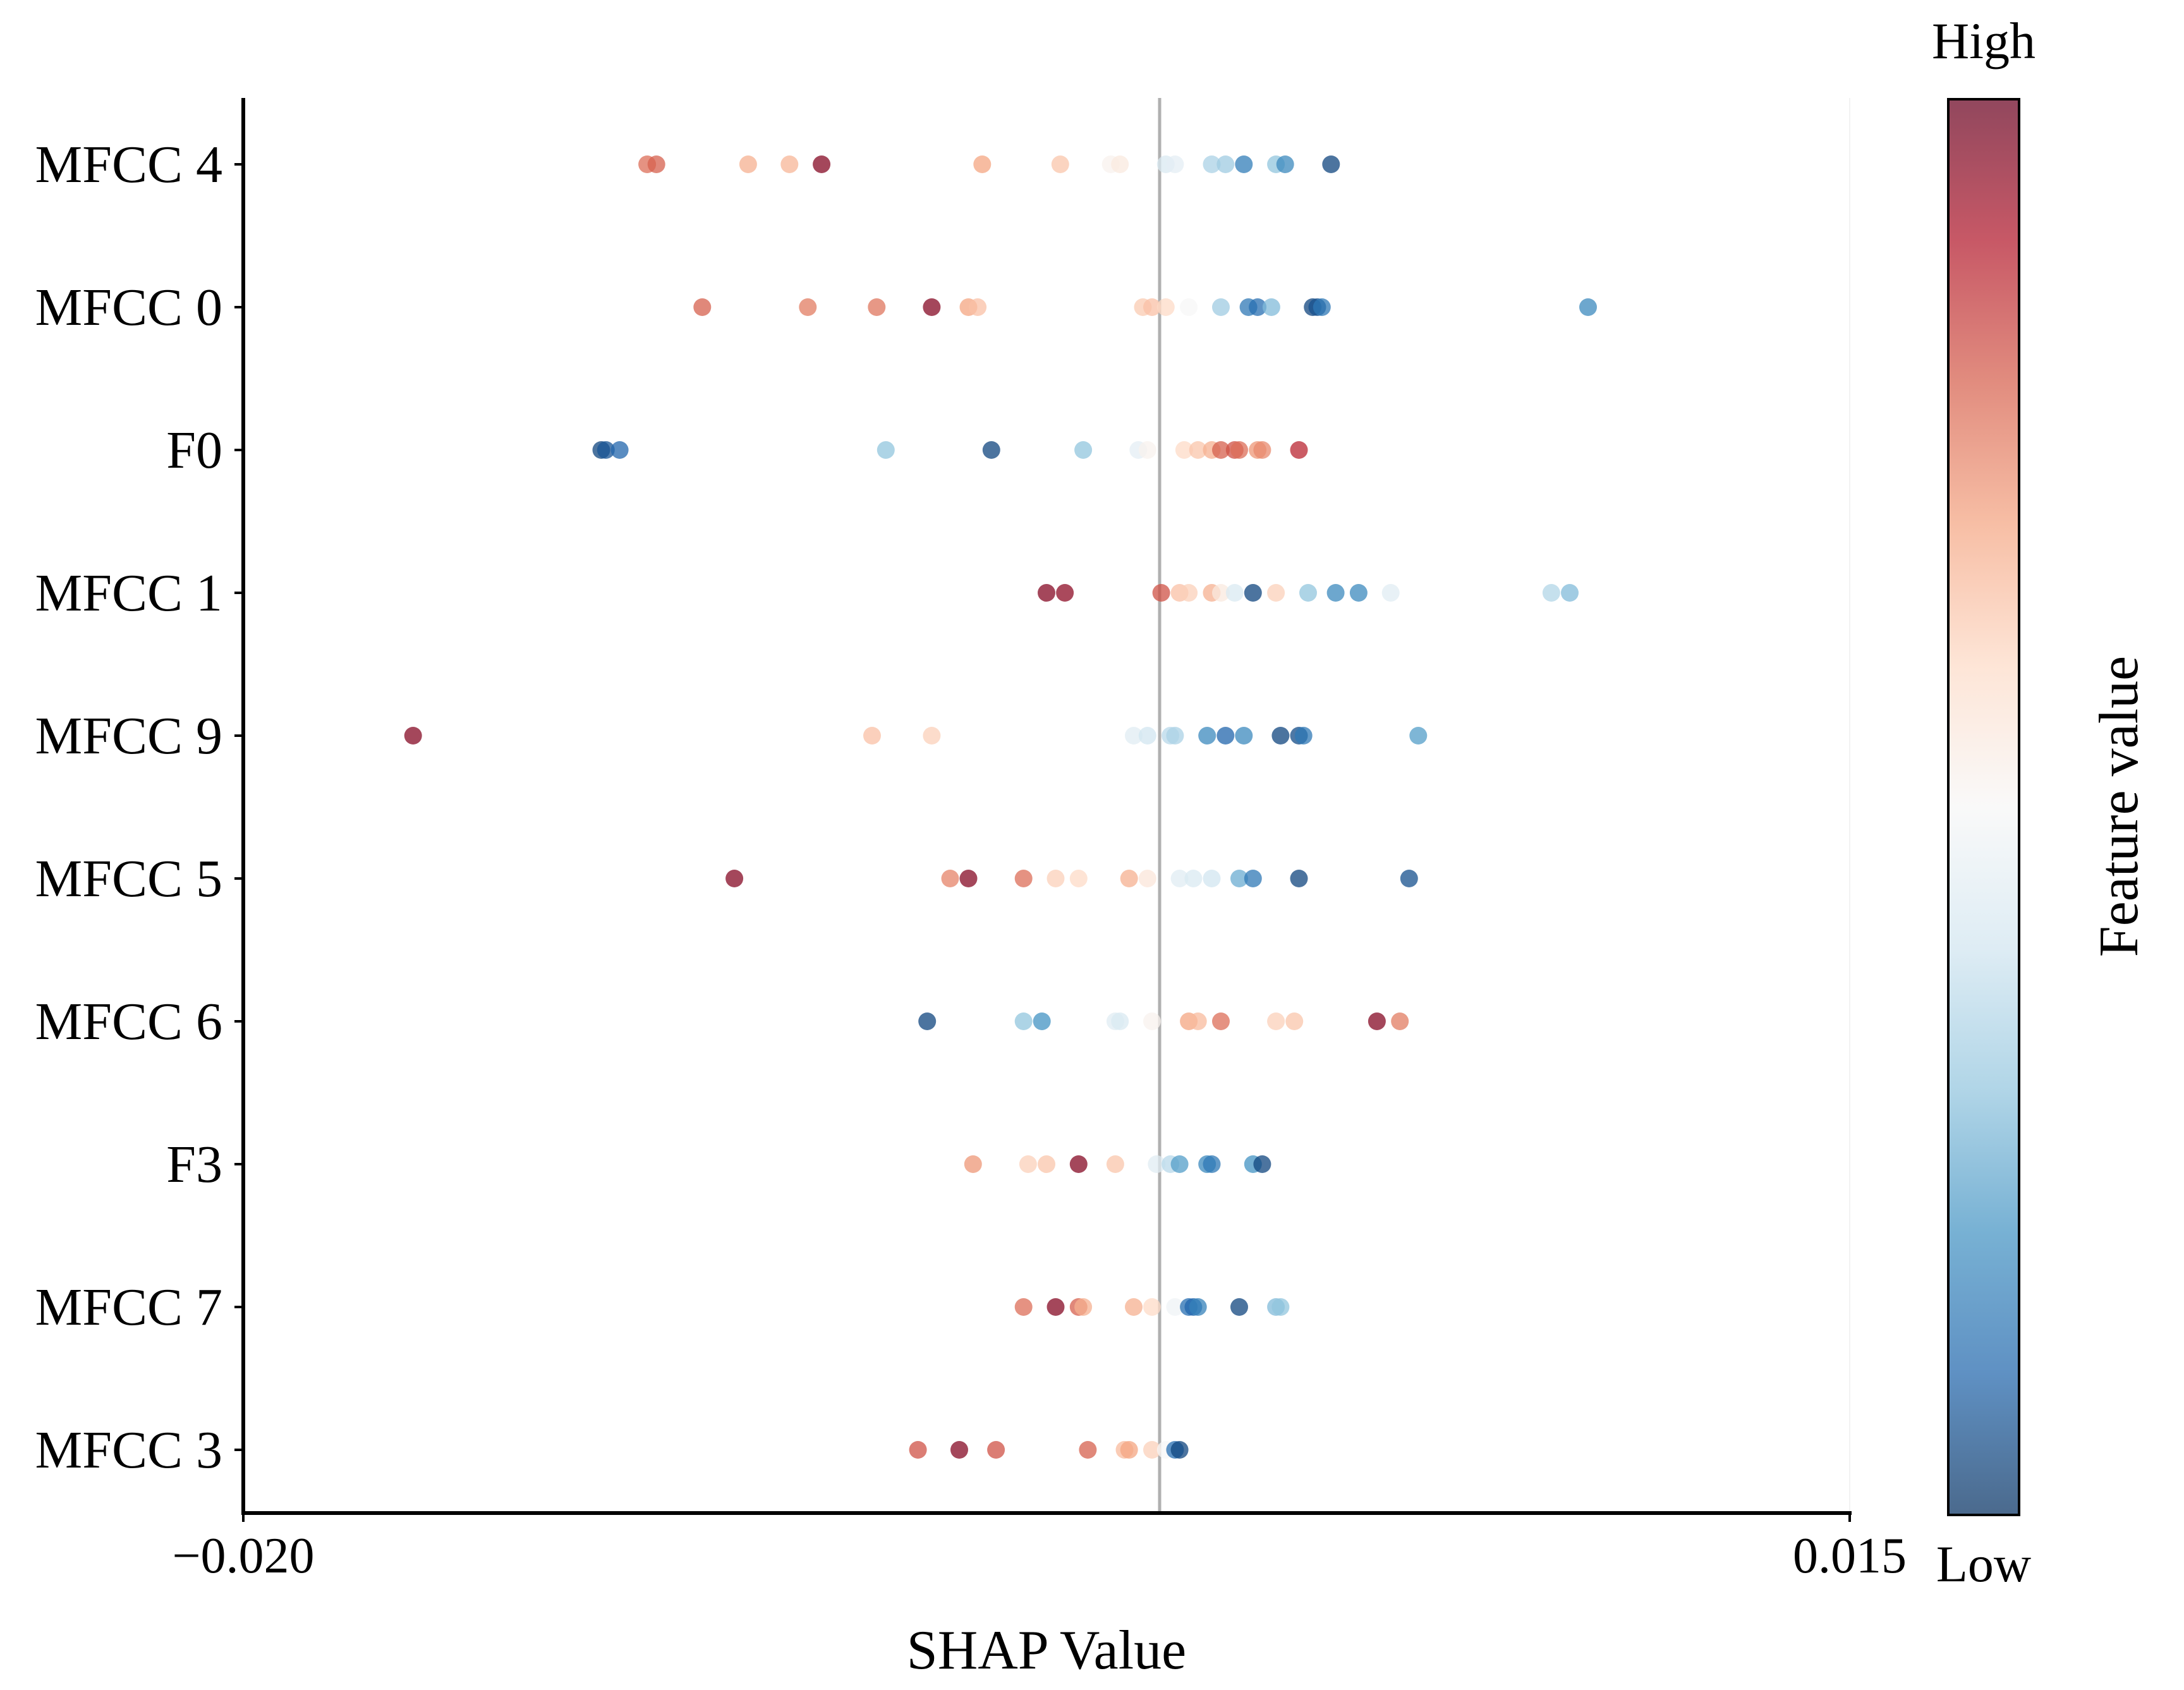 The image size is (2184, 1690). I want to click on y-tick-label: F0, so click(194, 450).